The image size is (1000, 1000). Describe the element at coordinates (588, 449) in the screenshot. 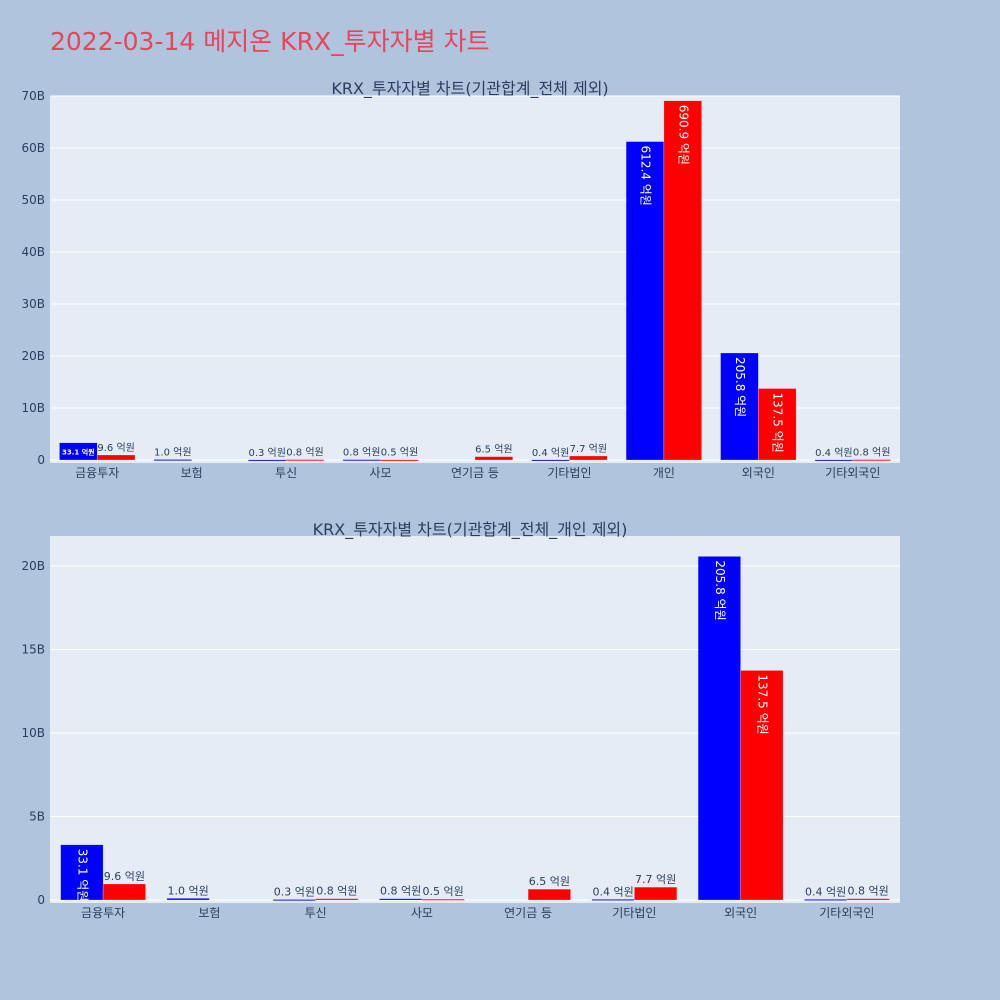

I see `top-data-label: 7.7 억원` at that location.